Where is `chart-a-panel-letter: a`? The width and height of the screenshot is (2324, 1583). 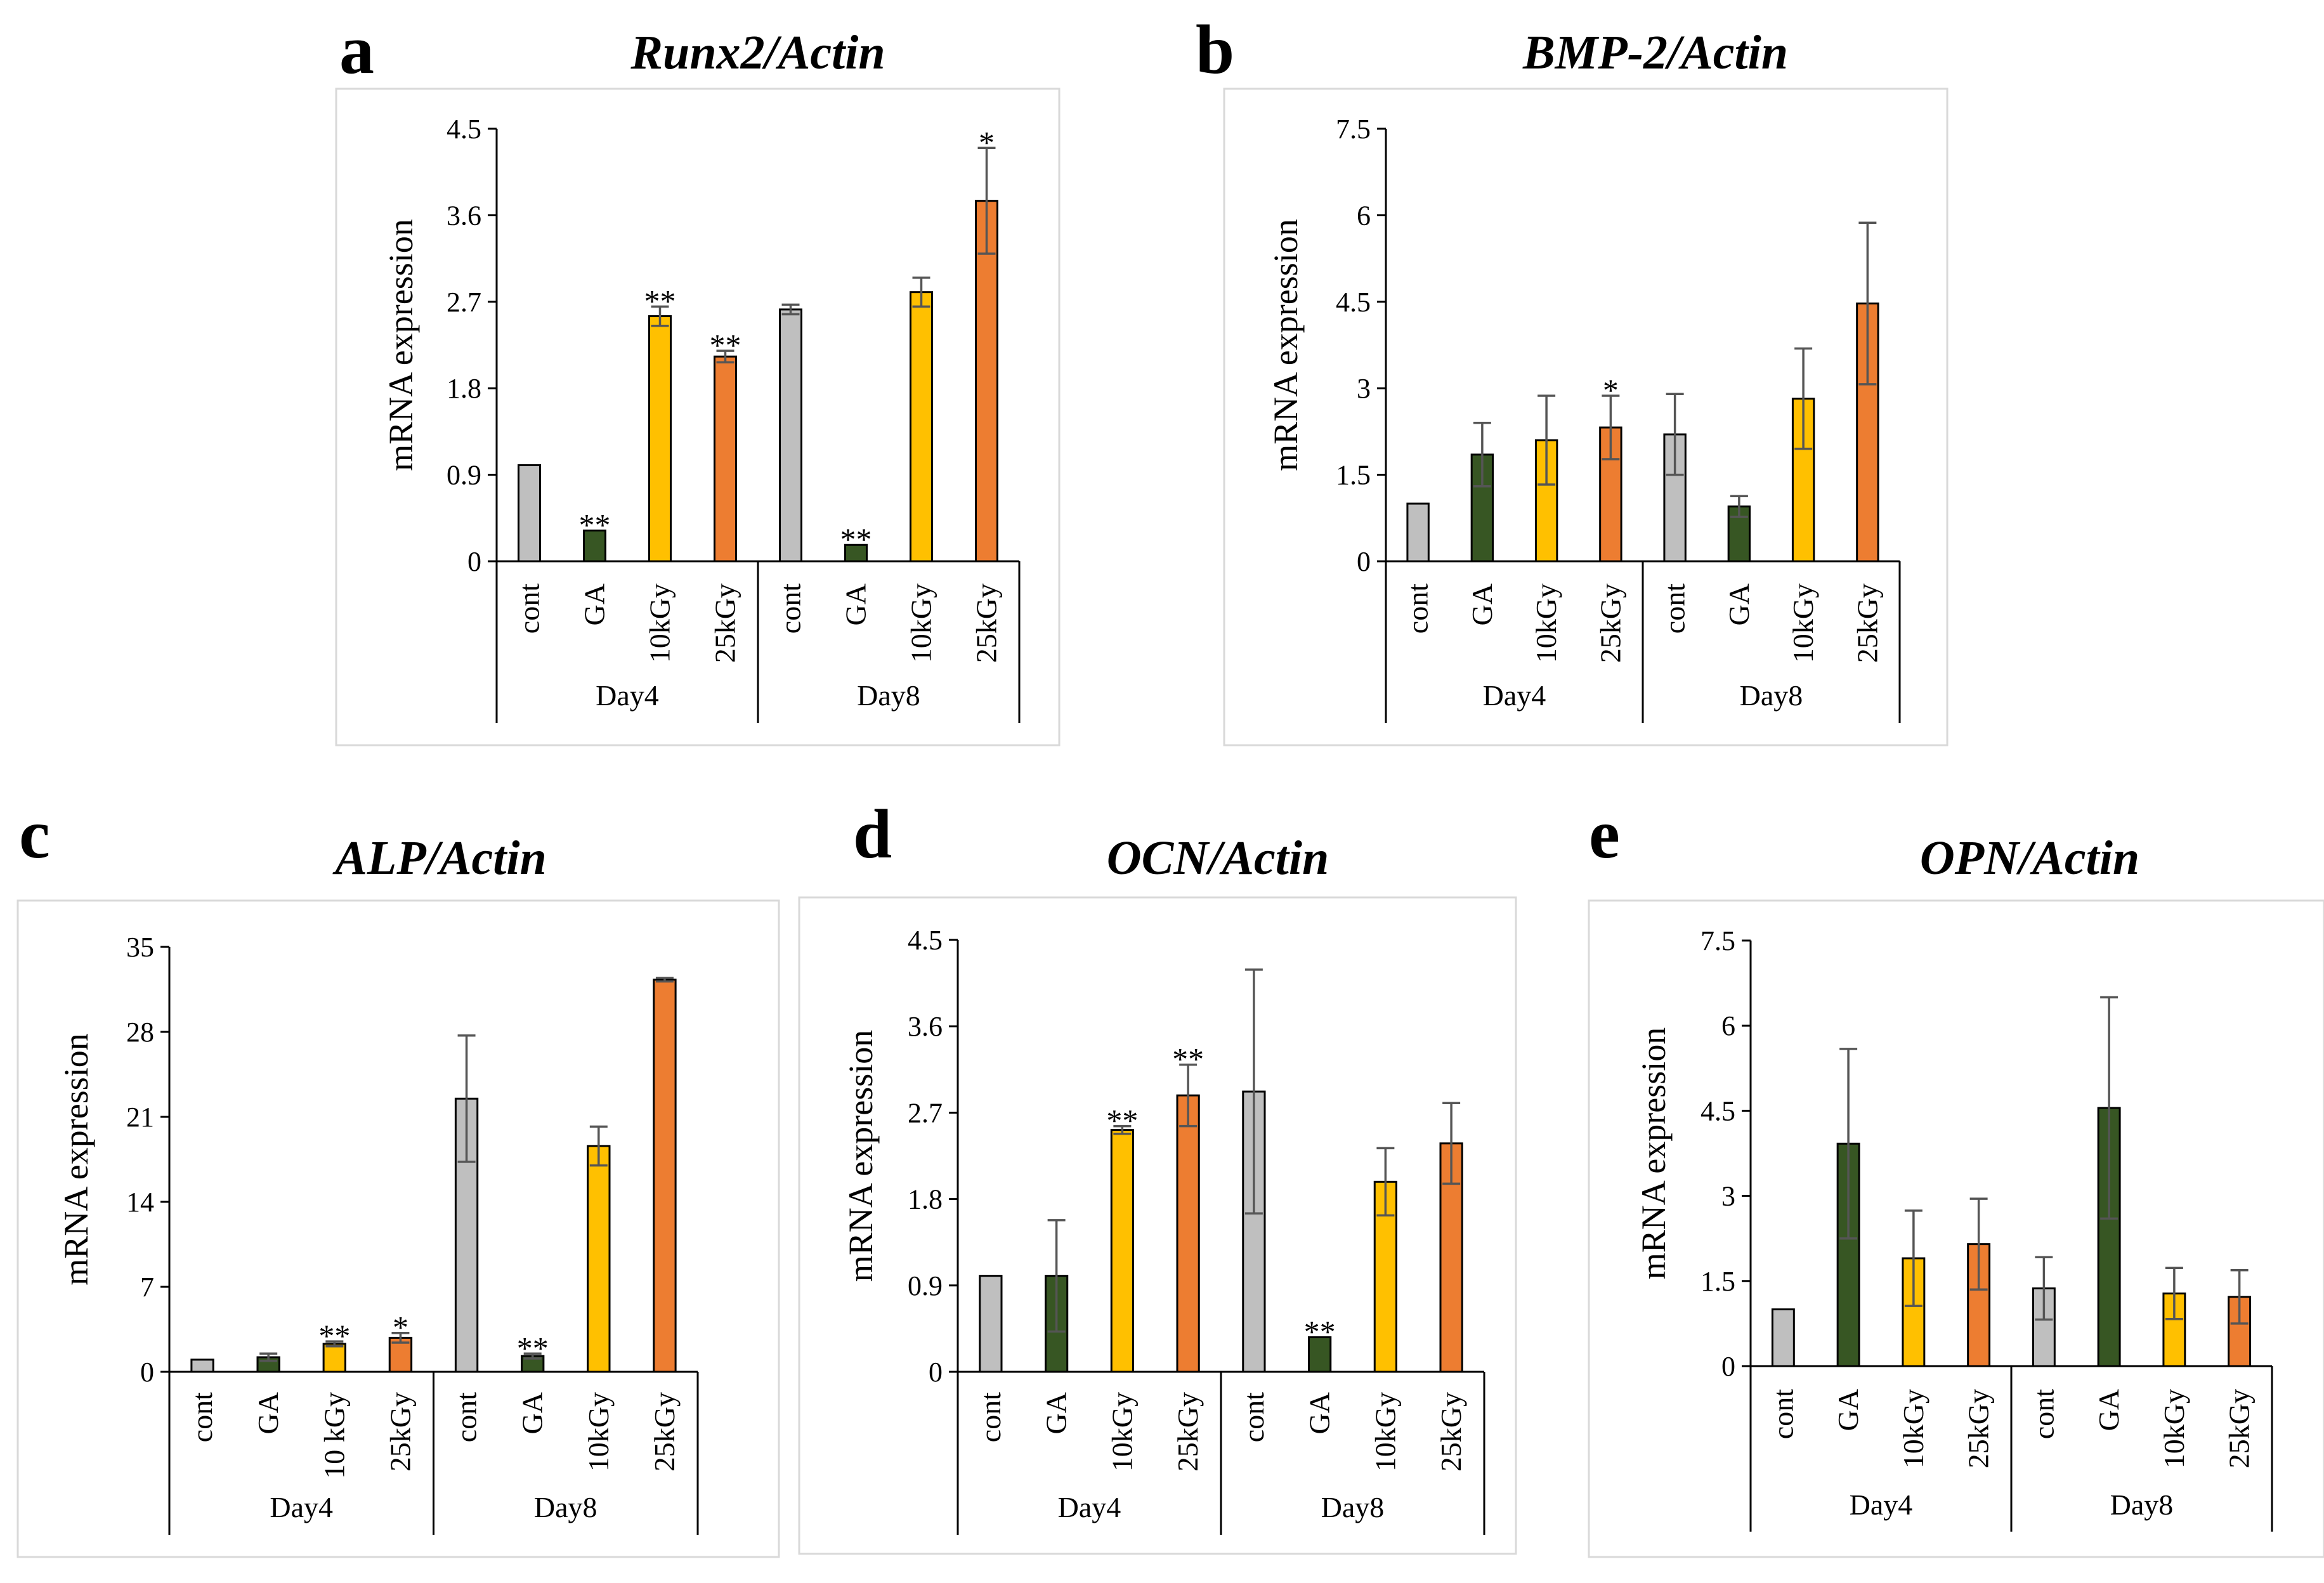 chart-a-panel-letter: a is located at coordinates (356, 49).